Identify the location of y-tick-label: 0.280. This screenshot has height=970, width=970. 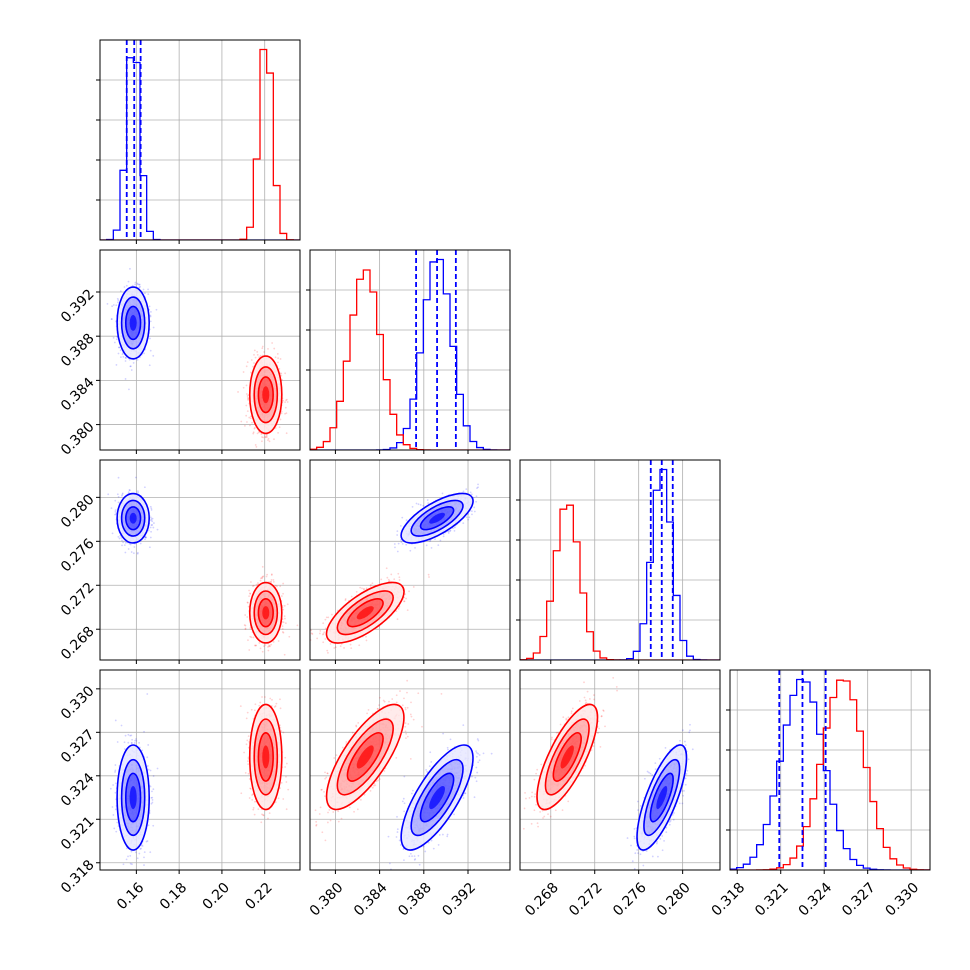
(78, 512).